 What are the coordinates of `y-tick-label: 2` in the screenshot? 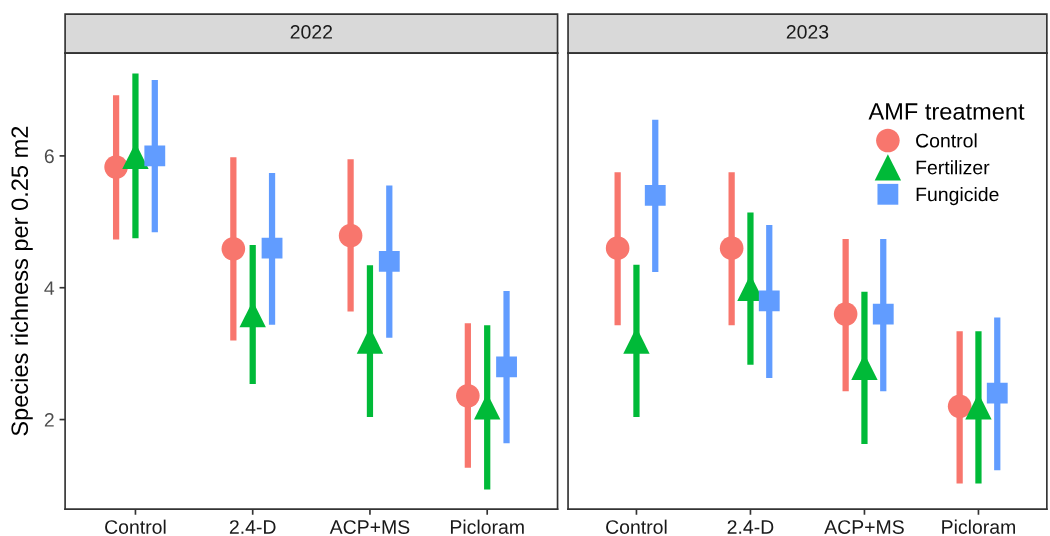 It's located at (49, 420).